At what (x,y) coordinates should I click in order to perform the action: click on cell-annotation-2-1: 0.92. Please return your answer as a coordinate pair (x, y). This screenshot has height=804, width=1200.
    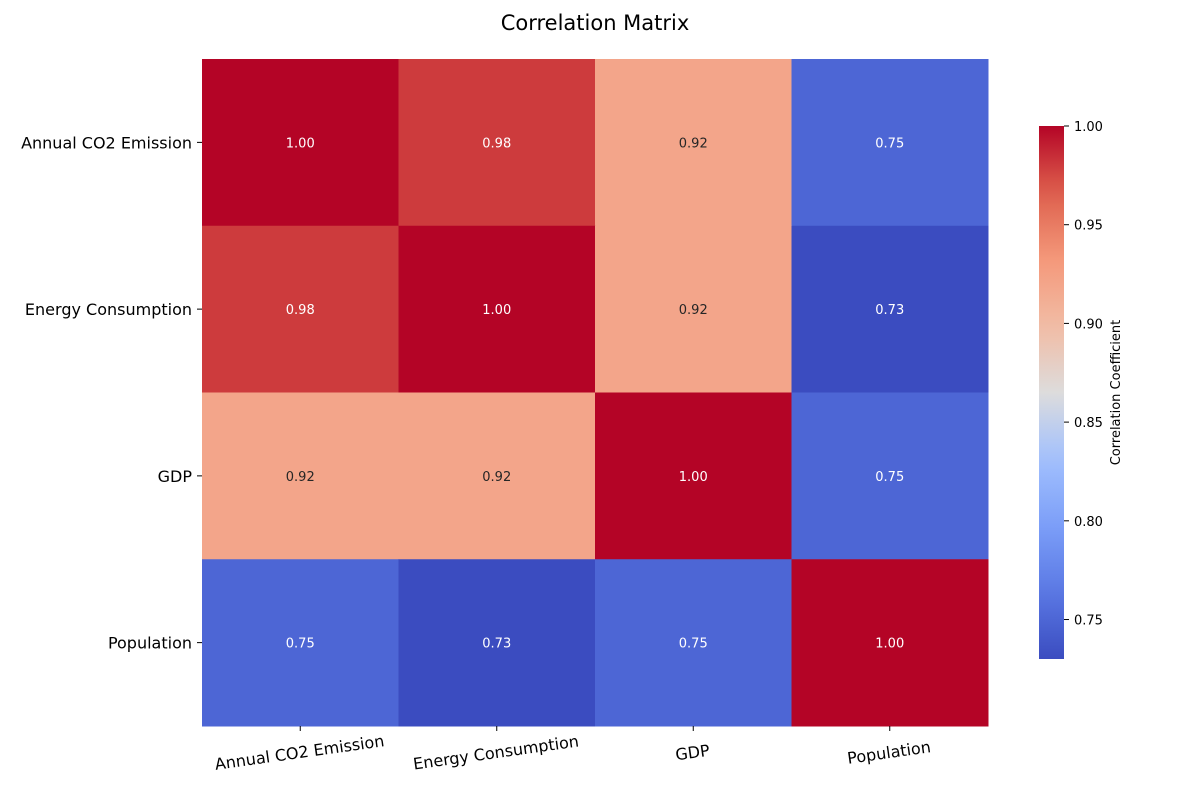
    Looking at the image, I should click on (496, 477).